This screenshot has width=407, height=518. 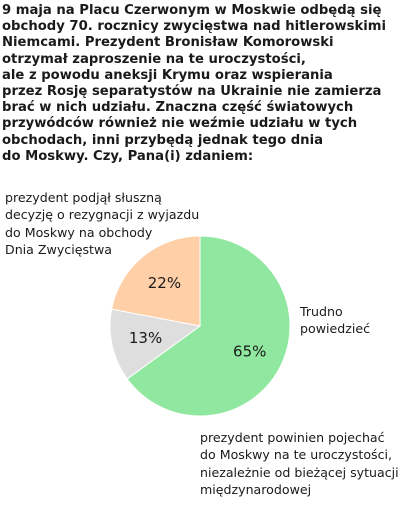 I want to click on pie-slice-correct-decision, so click(x=208, y=326).